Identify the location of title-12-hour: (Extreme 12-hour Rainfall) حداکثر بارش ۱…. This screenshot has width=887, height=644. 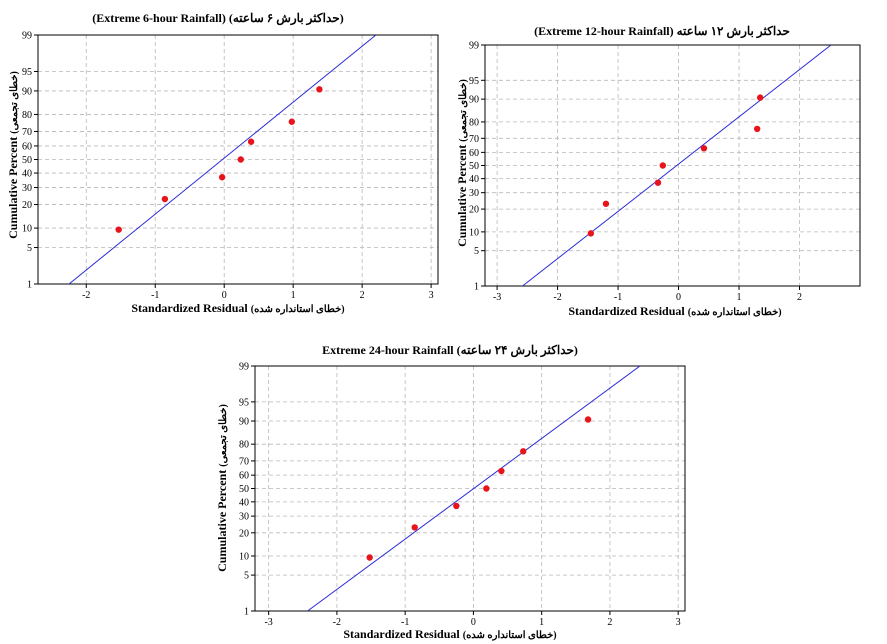
(662, 31).